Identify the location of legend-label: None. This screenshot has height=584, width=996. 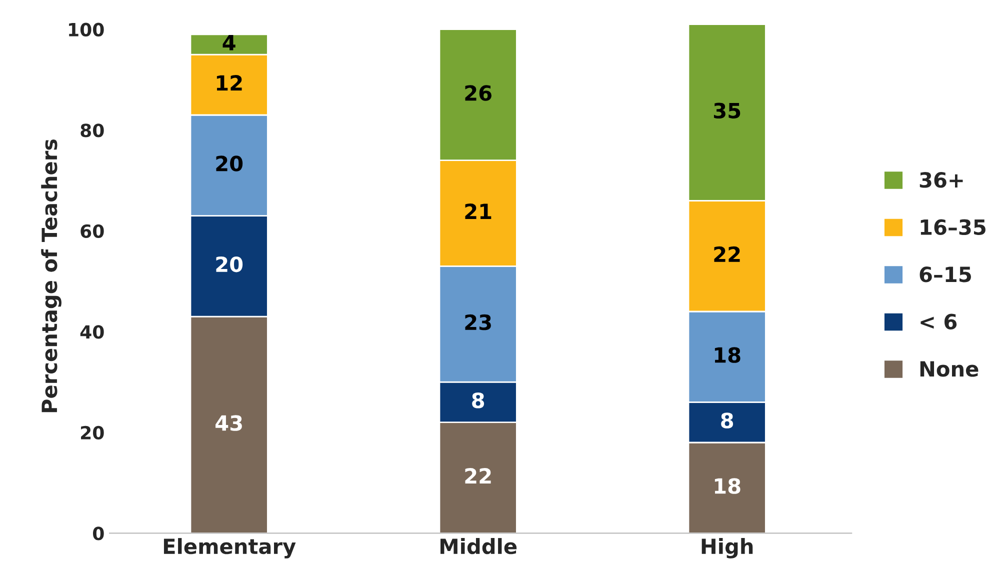
(949, 369).